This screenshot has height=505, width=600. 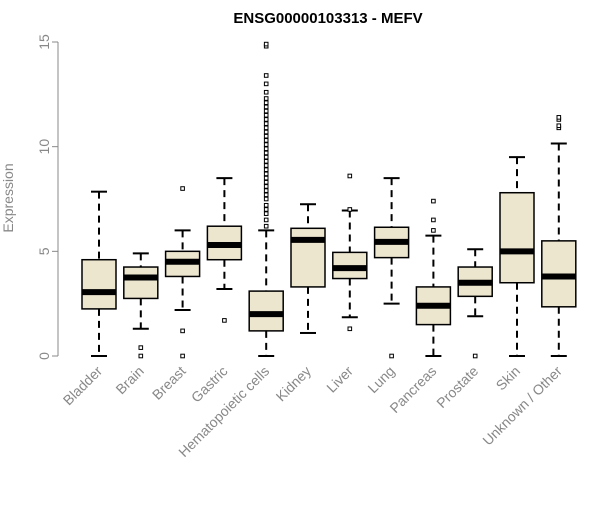 I want to click on category-label: Prostate, so click(x=457, y=387).